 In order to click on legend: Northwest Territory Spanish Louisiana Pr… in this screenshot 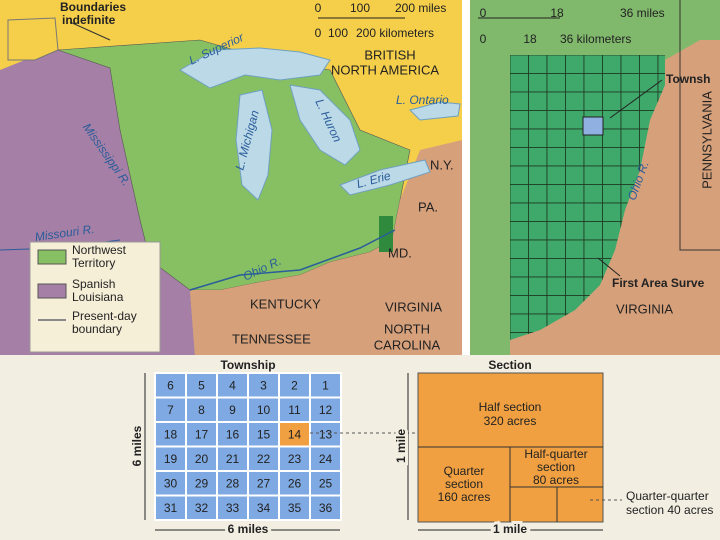, I will do `click(95, 297)`.